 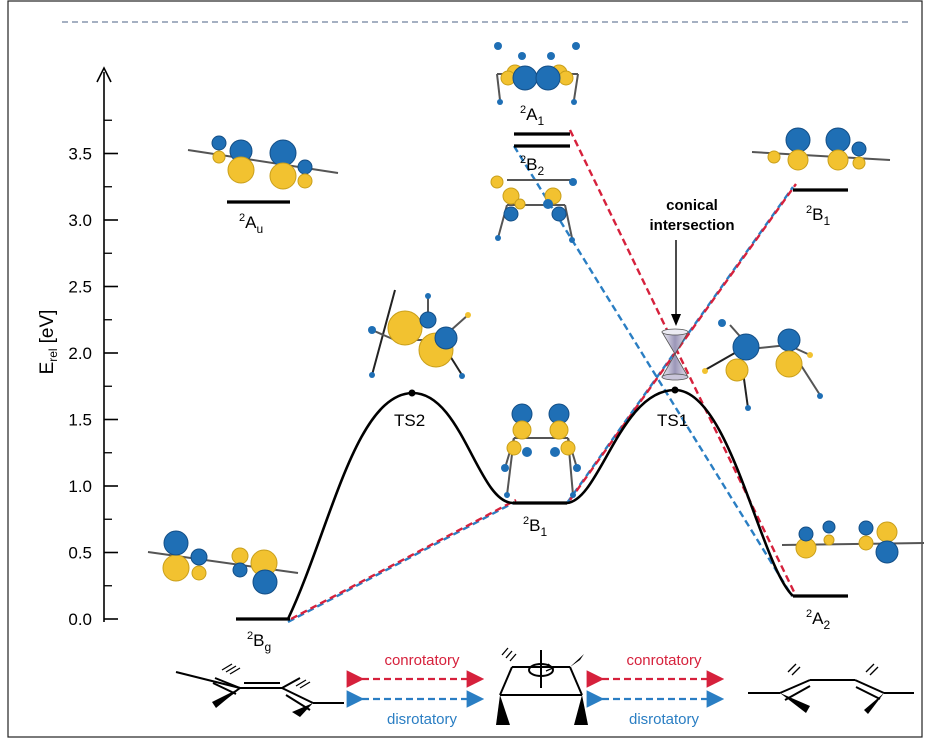 I want to click on y-axis-label: Erel[eV], so click(x=48, y=342).